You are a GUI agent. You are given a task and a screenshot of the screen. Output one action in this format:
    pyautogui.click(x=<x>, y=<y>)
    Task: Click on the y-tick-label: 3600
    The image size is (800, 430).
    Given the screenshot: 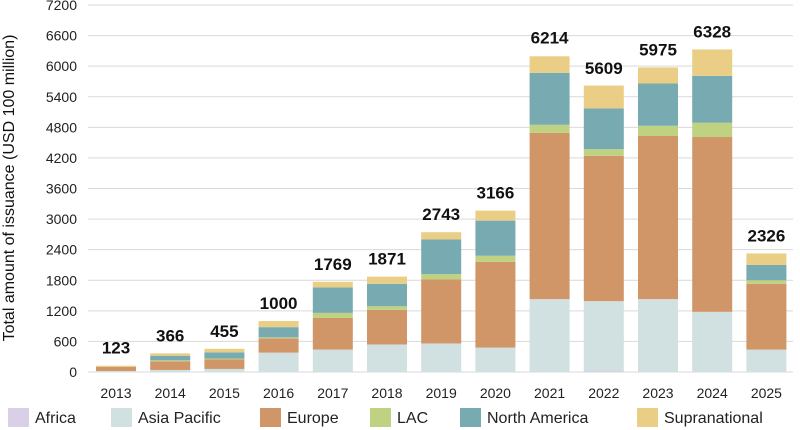 What is the action you would take?
    pyautogui.click(x=61, y=189)
    